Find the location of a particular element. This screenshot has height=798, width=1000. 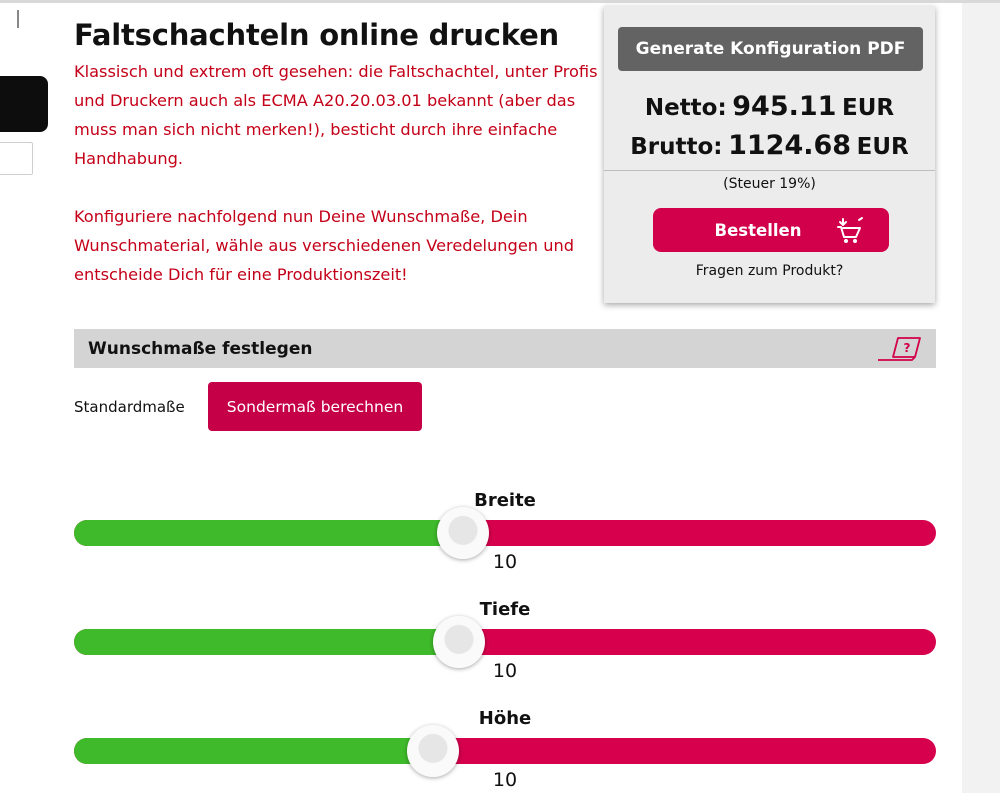

slider-breite: Breite 10 is located at coordinates (505, 535).